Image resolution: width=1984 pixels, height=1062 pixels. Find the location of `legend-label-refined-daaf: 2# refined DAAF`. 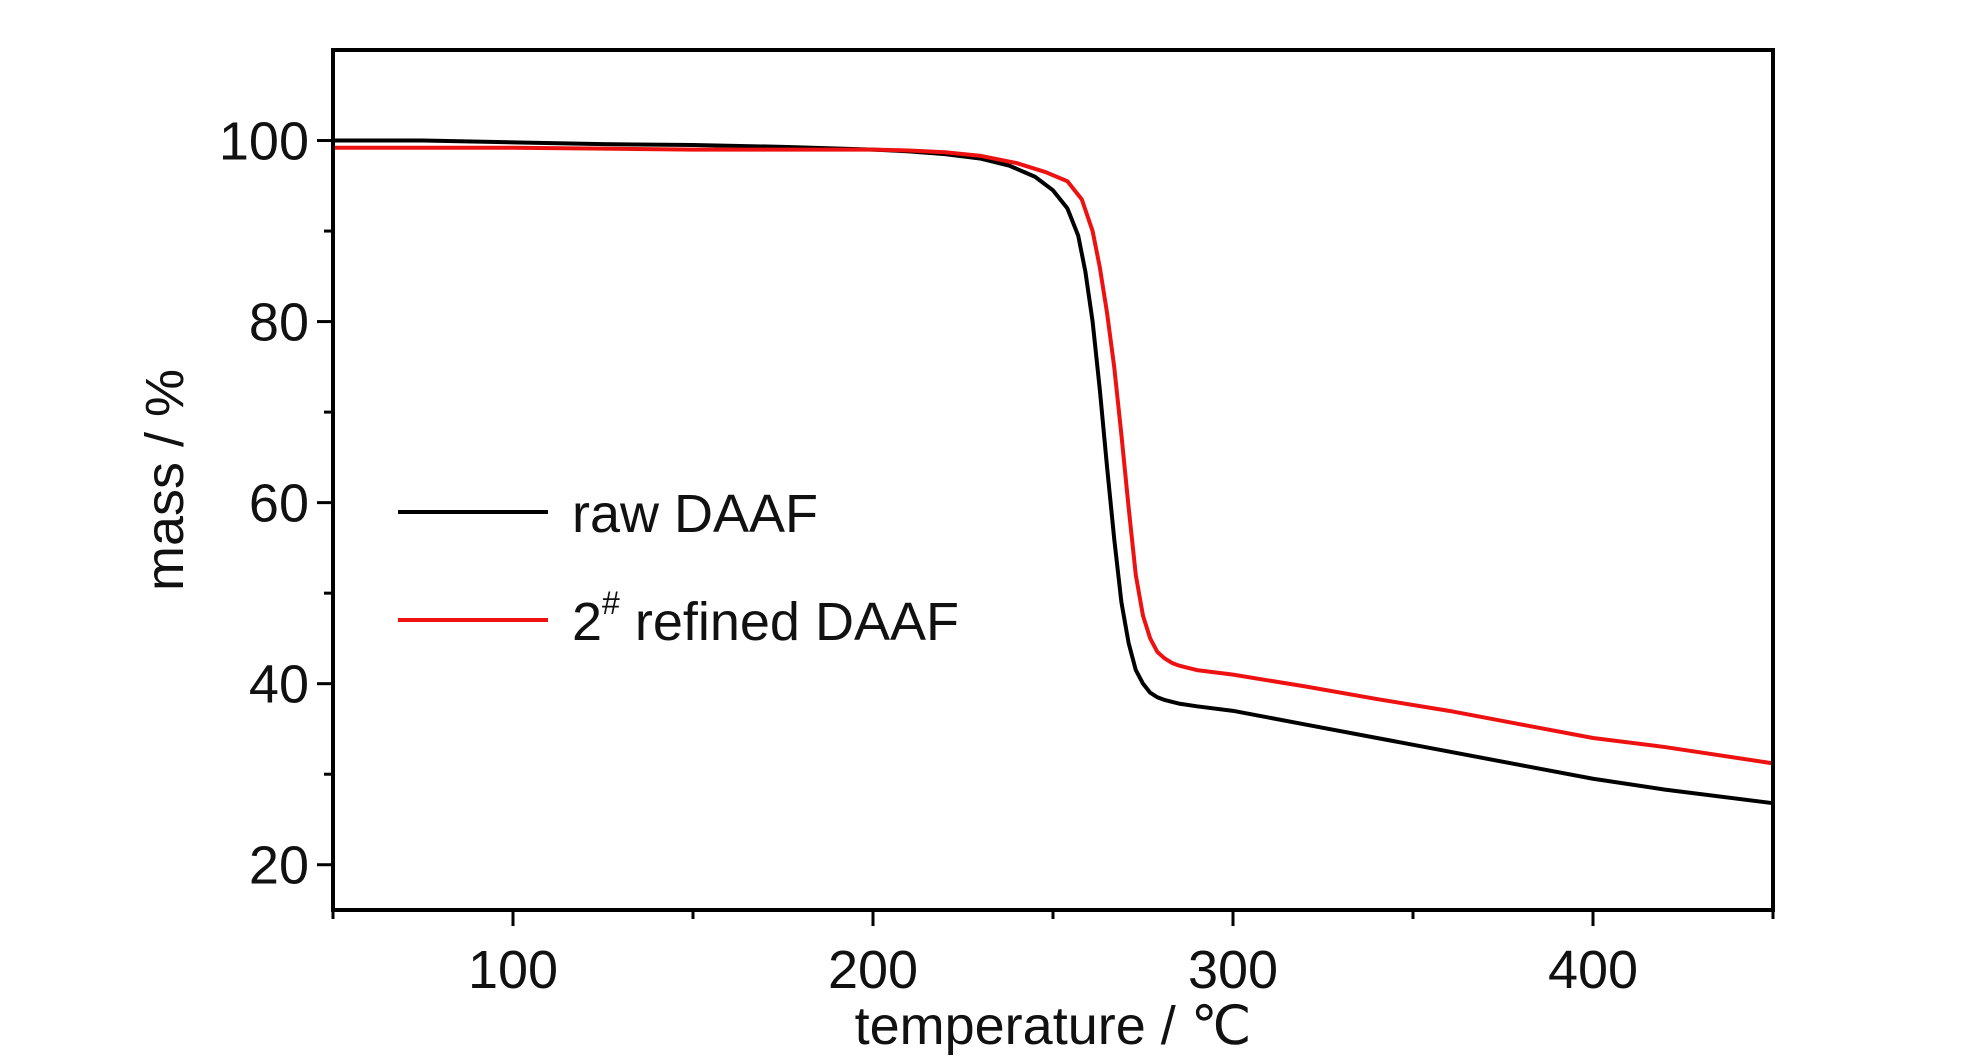

legend-label-refined-daaf: 2# refined DAAF is located at coordinates (765, 618).